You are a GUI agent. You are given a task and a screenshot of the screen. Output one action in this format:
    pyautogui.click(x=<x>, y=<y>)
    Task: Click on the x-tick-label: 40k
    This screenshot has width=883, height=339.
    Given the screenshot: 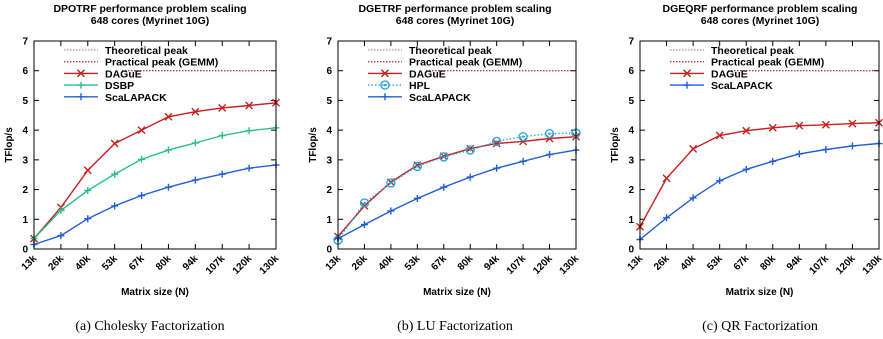 What is the action you would take?
    pyautogui.click(x=386, y=263)
    